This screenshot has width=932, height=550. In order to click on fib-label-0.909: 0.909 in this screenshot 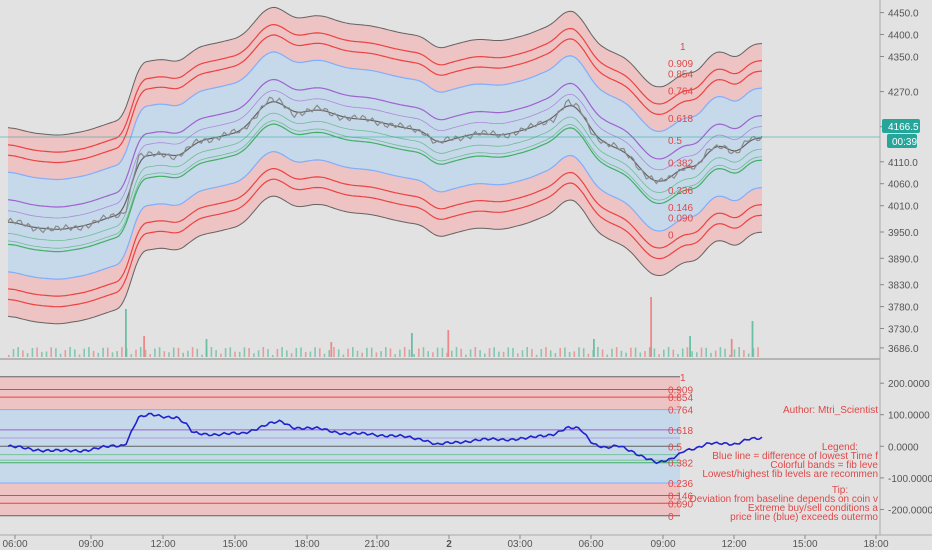, I will do `click(680, 64)`.